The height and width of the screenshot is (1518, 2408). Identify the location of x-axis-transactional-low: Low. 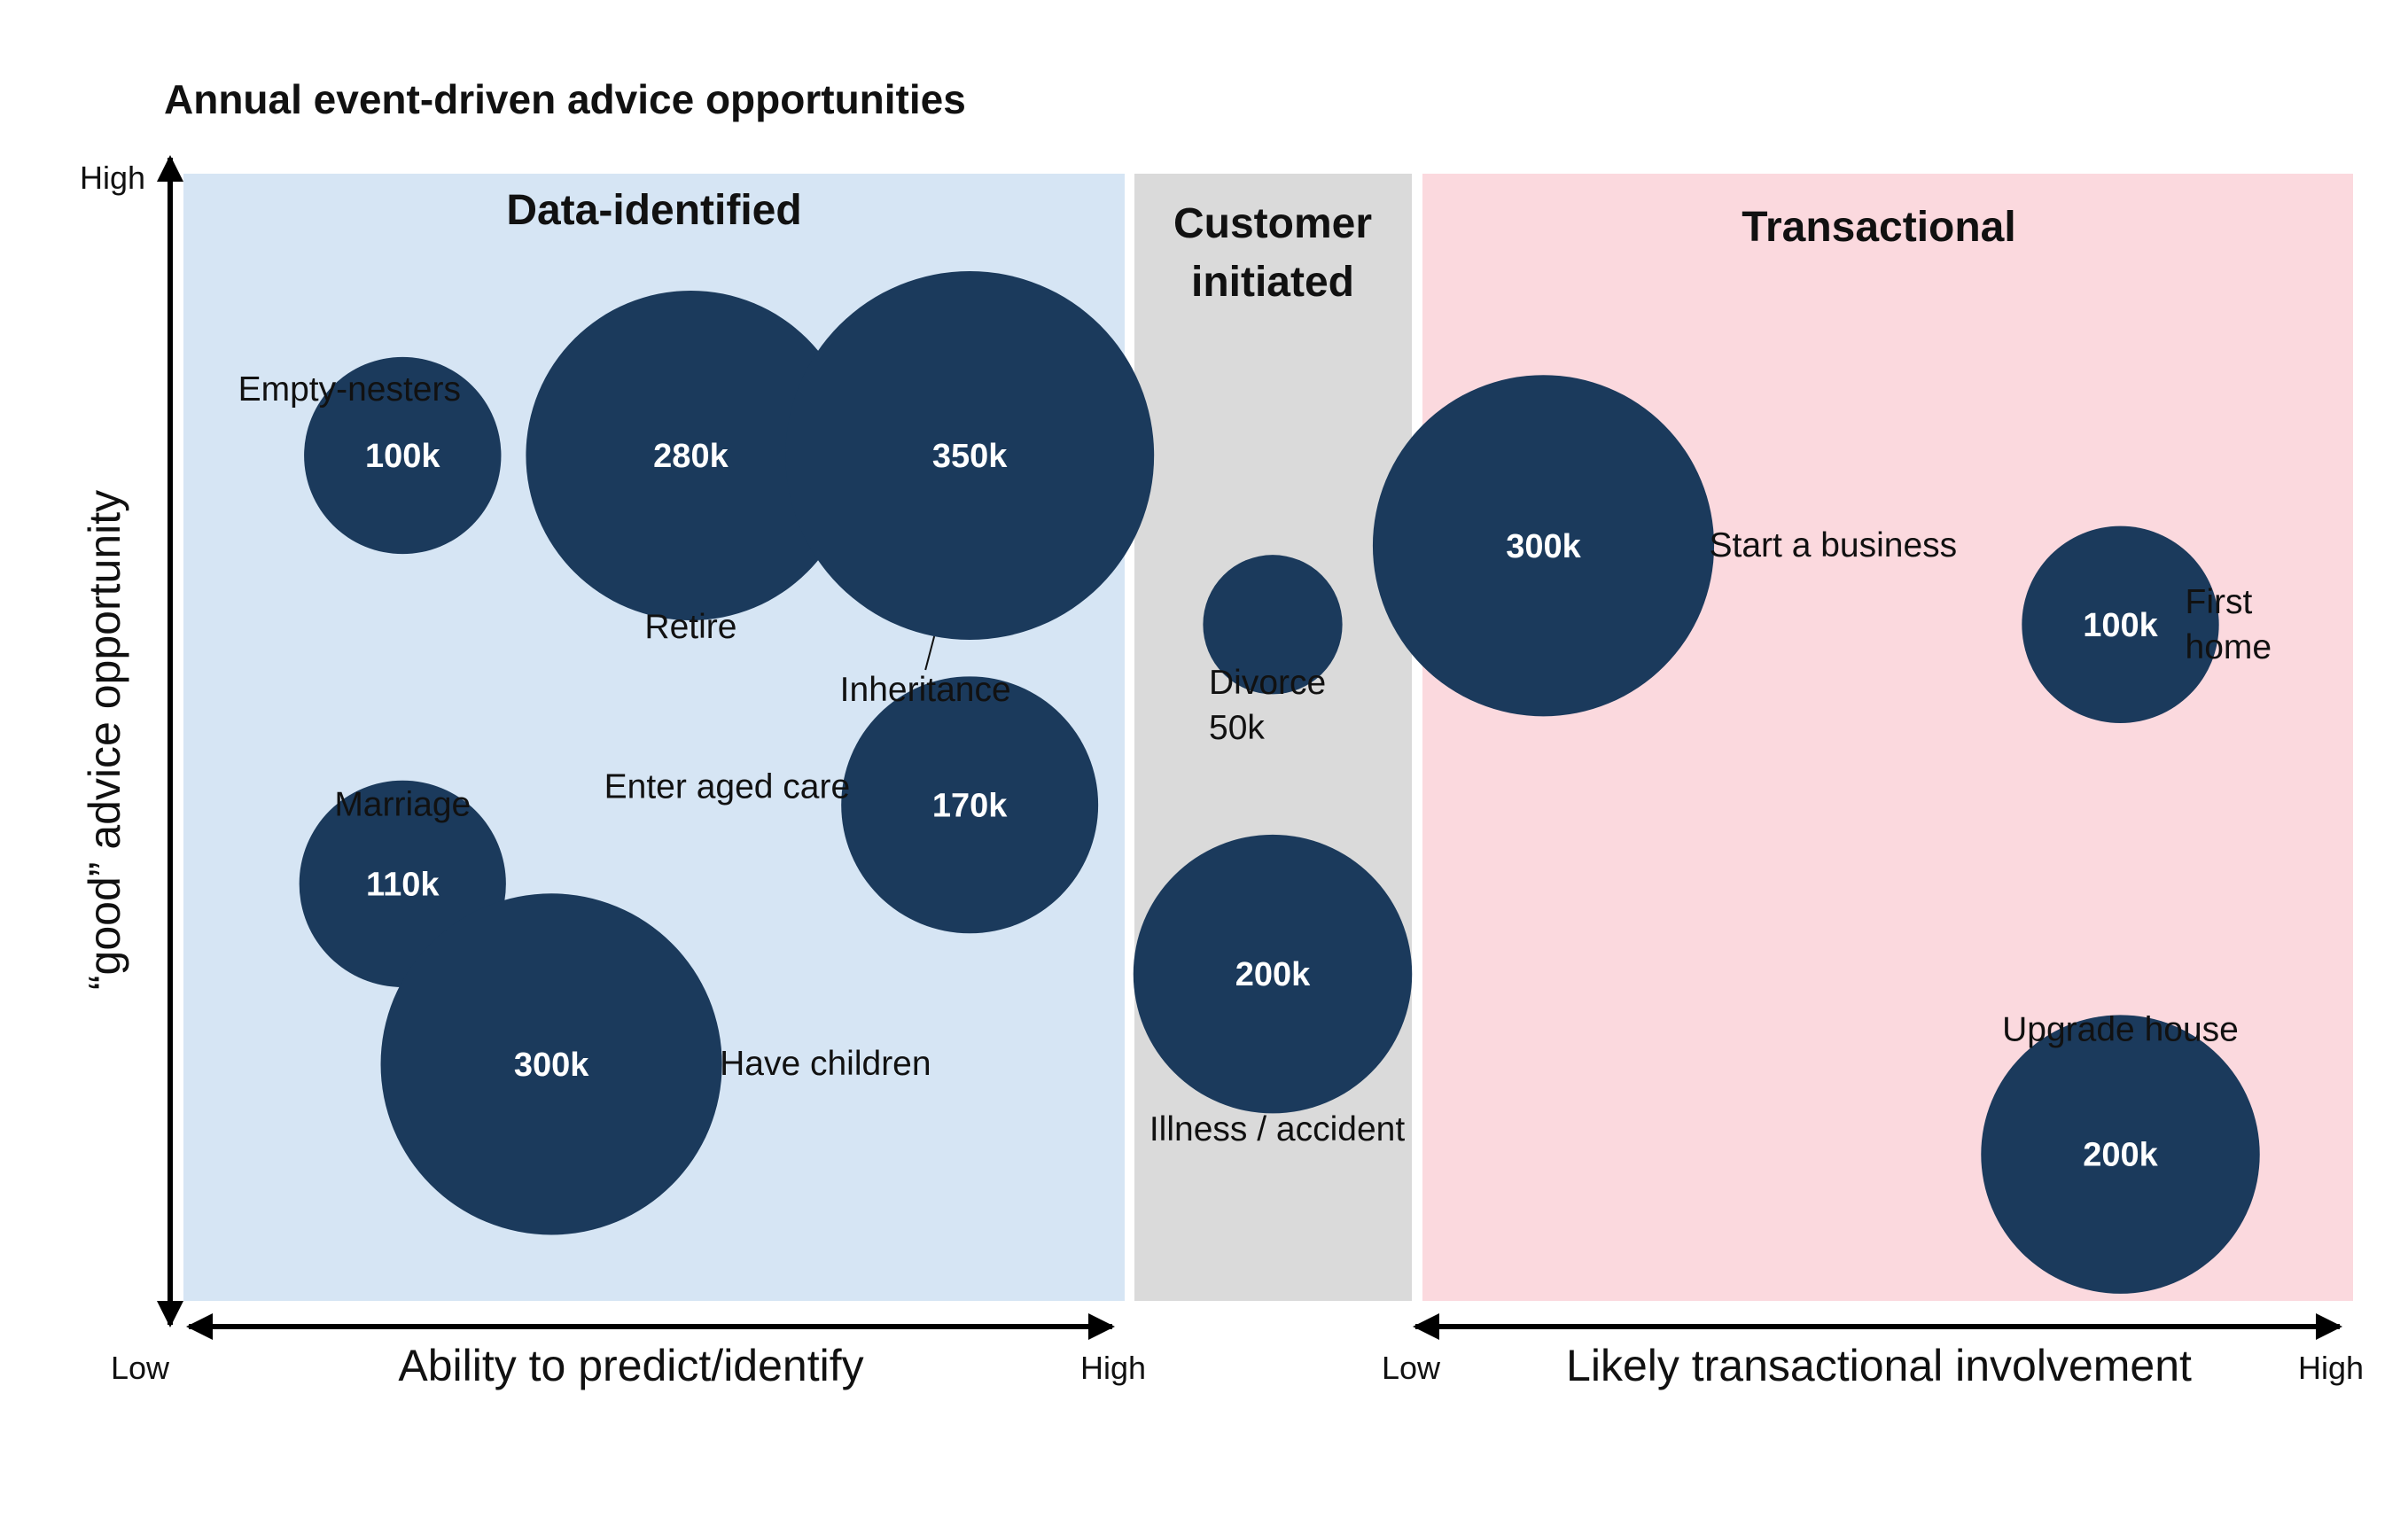
(1411, 1368).